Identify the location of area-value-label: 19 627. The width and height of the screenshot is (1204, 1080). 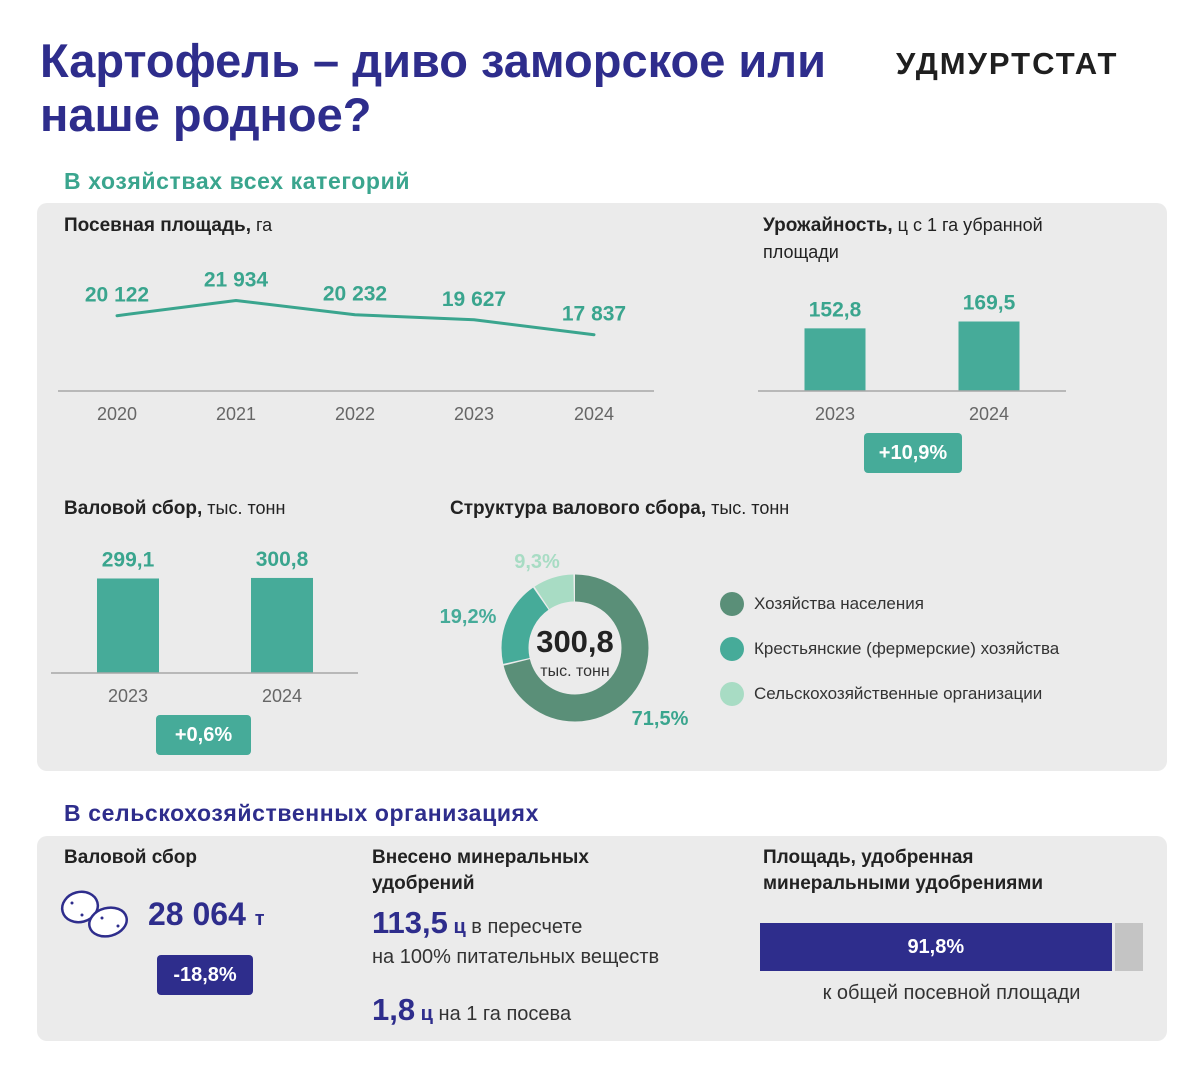
(474, 299).